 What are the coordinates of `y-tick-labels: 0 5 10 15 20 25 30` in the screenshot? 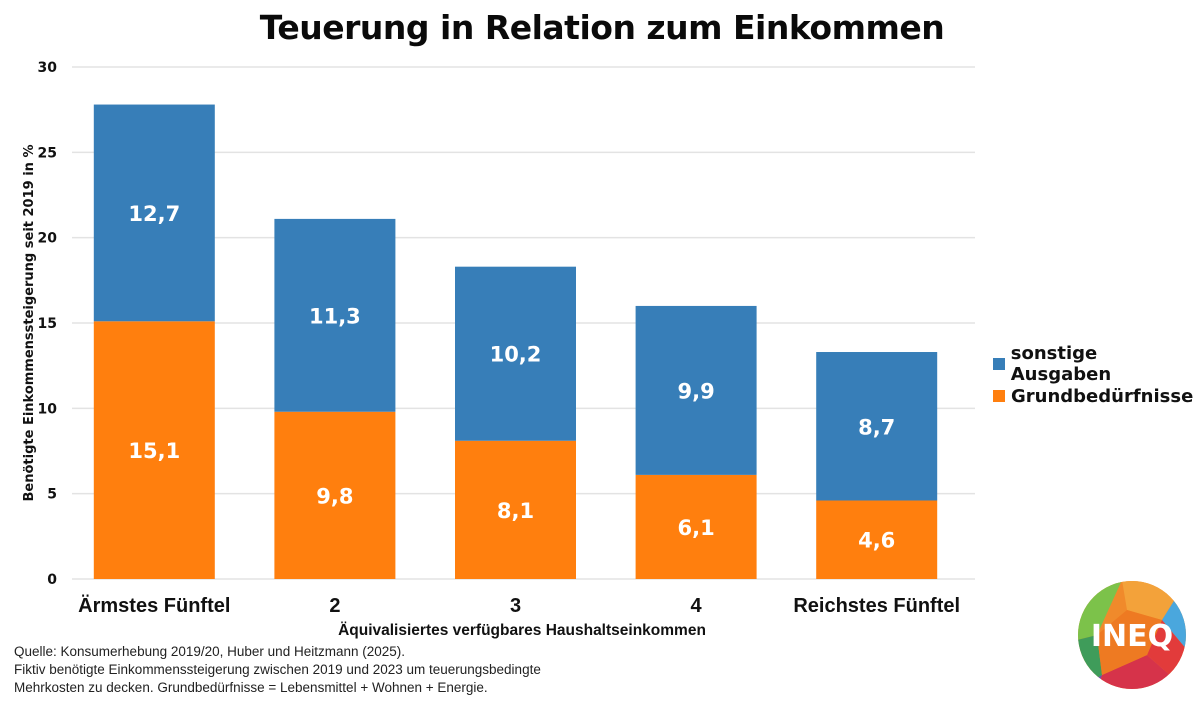 It's located at (48, 324).